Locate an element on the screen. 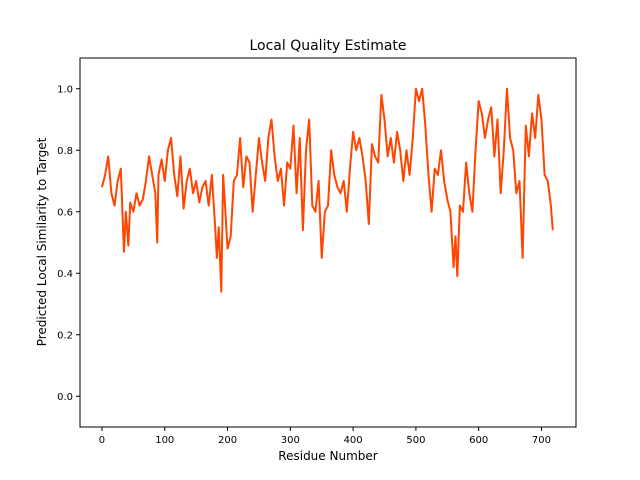 The width and height of the screenshot is (640, 480). x-tick-label: 400 is located at coordinates (353, 440).